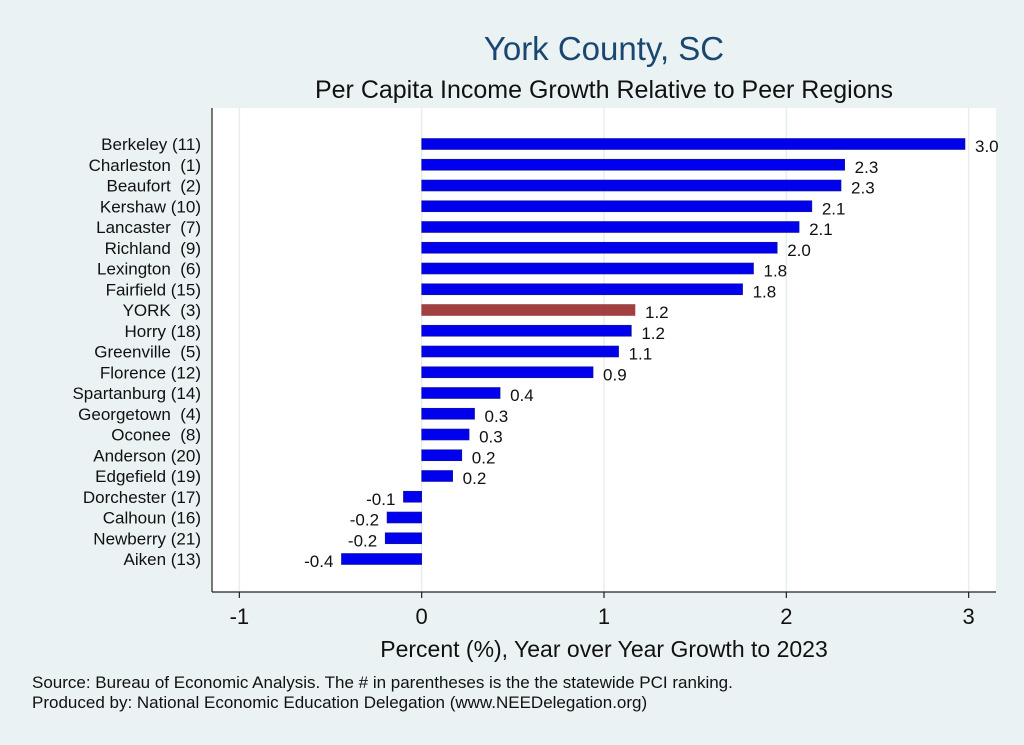 The height and width of the screenshot is (745, 1024). What do you see at coordinates (362, 540) in the screenshot?
I see `value-label-19: -0.2` at bounding box center [362, 540].